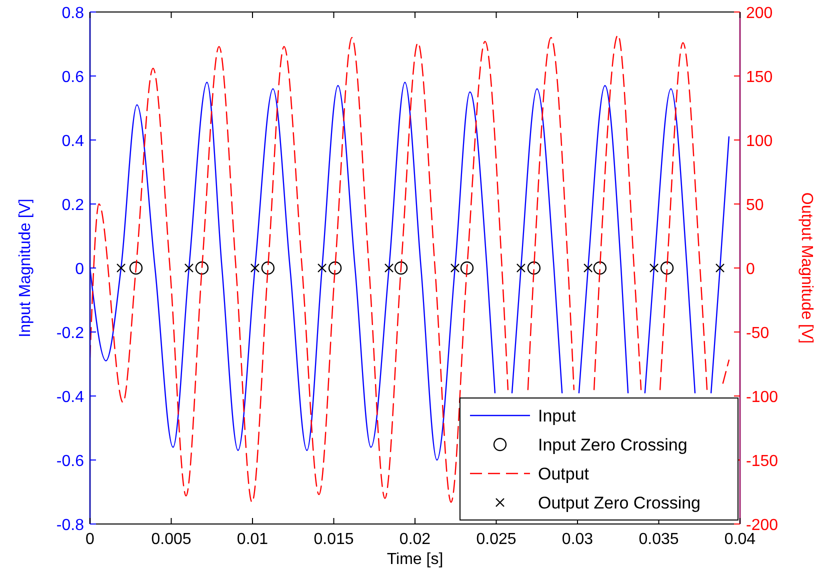 The width and height of the screenshot is (820, 585). I want to click on x-tick-label: 0.01, so click(252, 539).